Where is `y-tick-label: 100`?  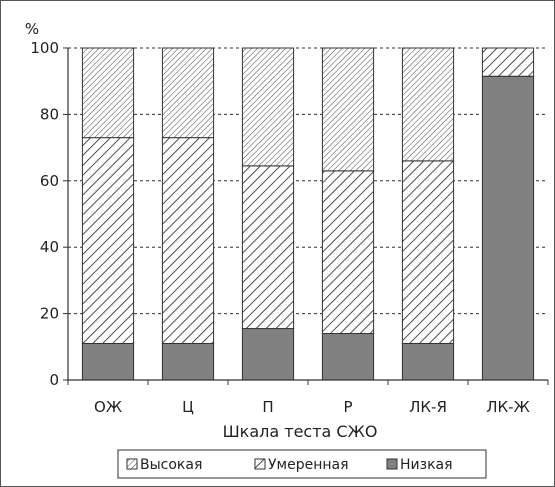 y-tick-label: 100 is located at coordinates (44, 48).